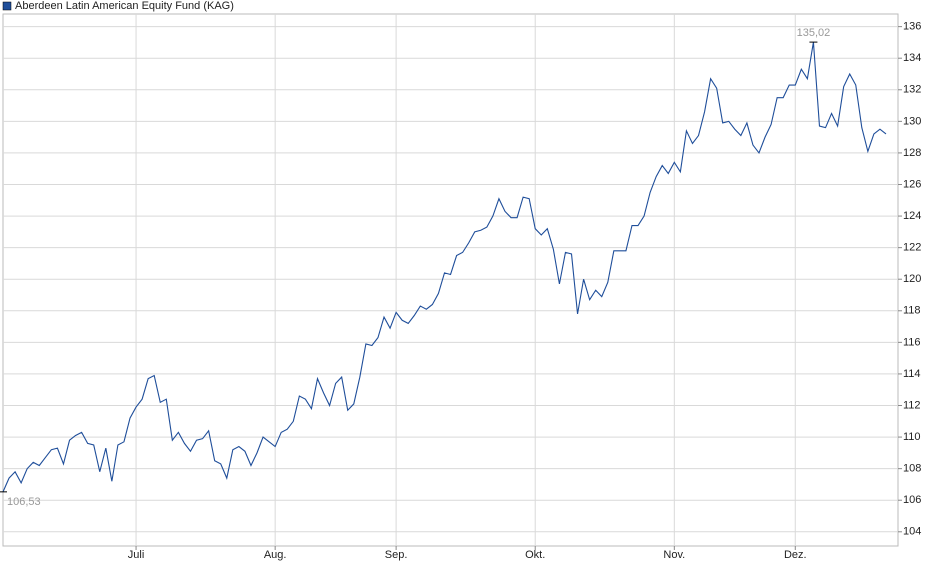  I want to click on y-tick-label: 106, so click(912, 500).